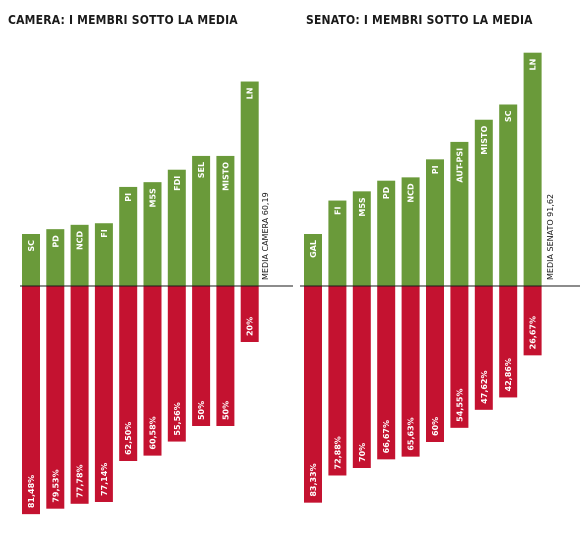 The width and height of the screenshot is (586, 549). Describe the element at coordinates (128, 197) in the screenshot. I see `camera-category-label: PI` at that location.